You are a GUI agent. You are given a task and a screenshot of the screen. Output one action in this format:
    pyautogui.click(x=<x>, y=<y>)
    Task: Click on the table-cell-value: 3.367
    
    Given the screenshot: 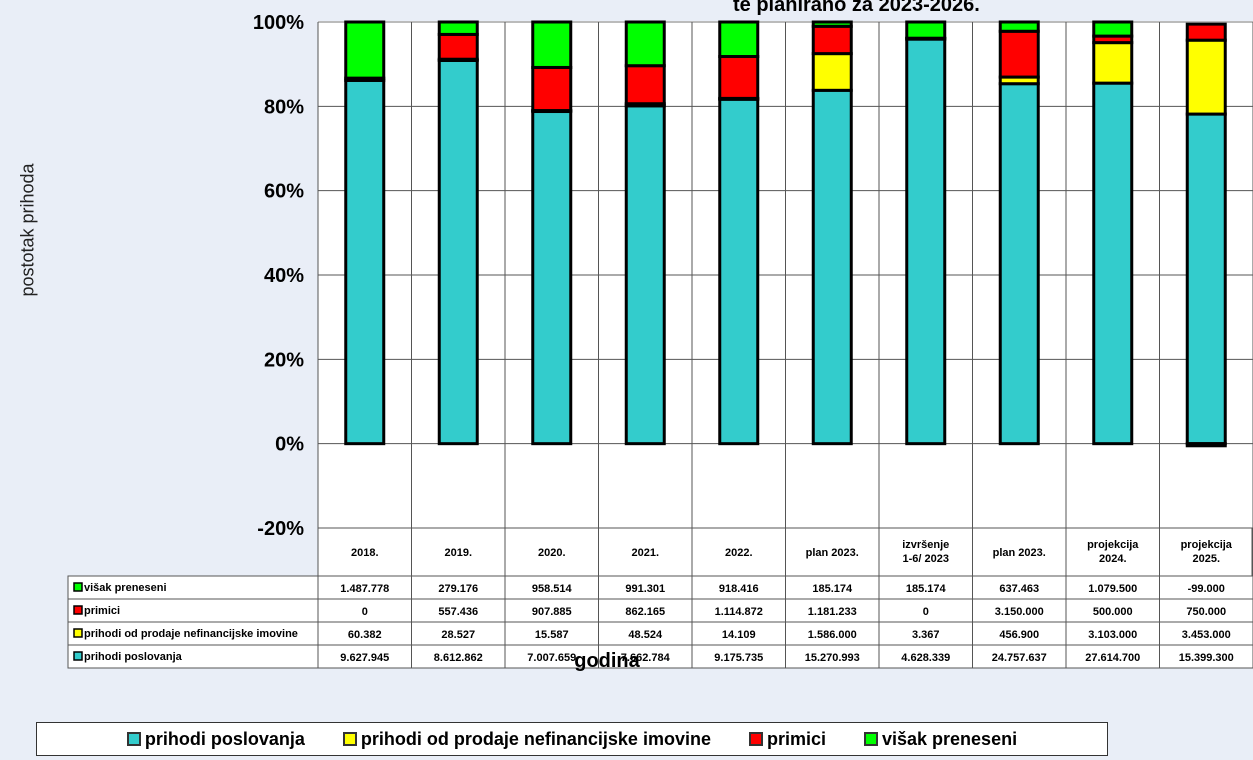 What is the action you would take?
    pyautogui.click(x=926, y=635)
    